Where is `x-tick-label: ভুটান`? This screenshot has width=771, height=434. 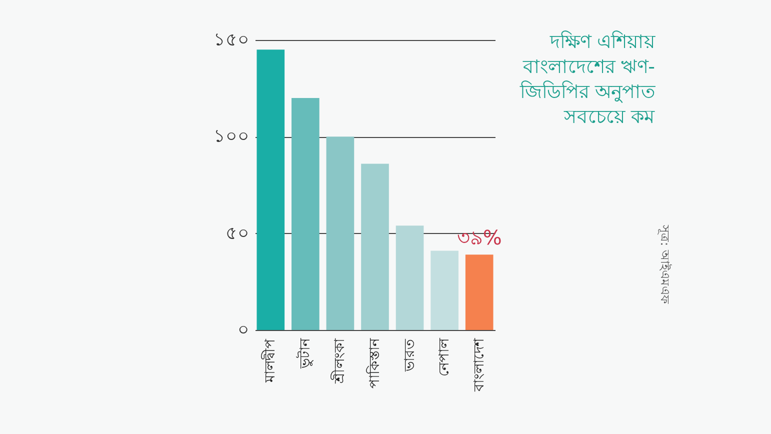
x-tick-label: ভুটান is located at coordinates (305, 354).